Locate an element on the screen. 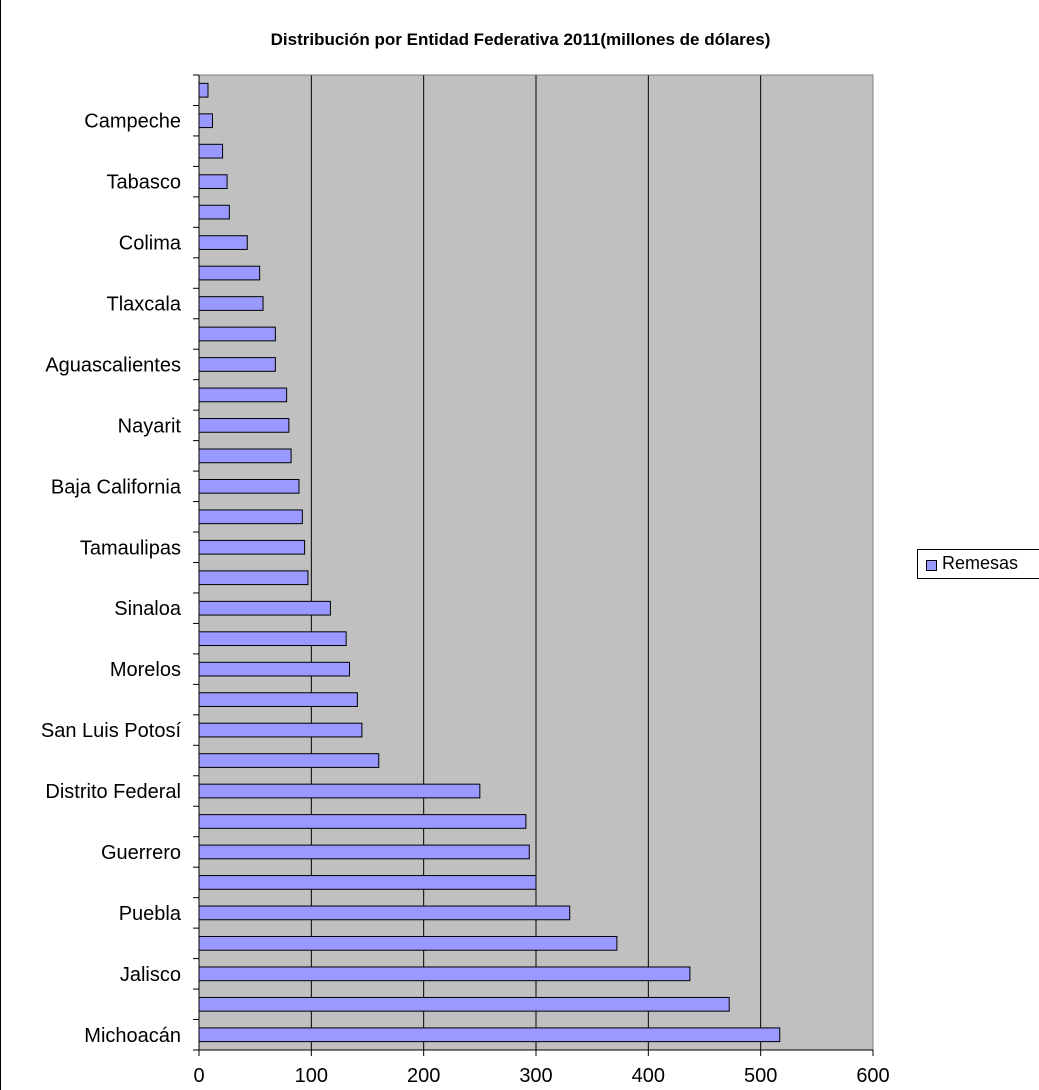  x-tick-label: 300 is located at coordinates (535, 1076).